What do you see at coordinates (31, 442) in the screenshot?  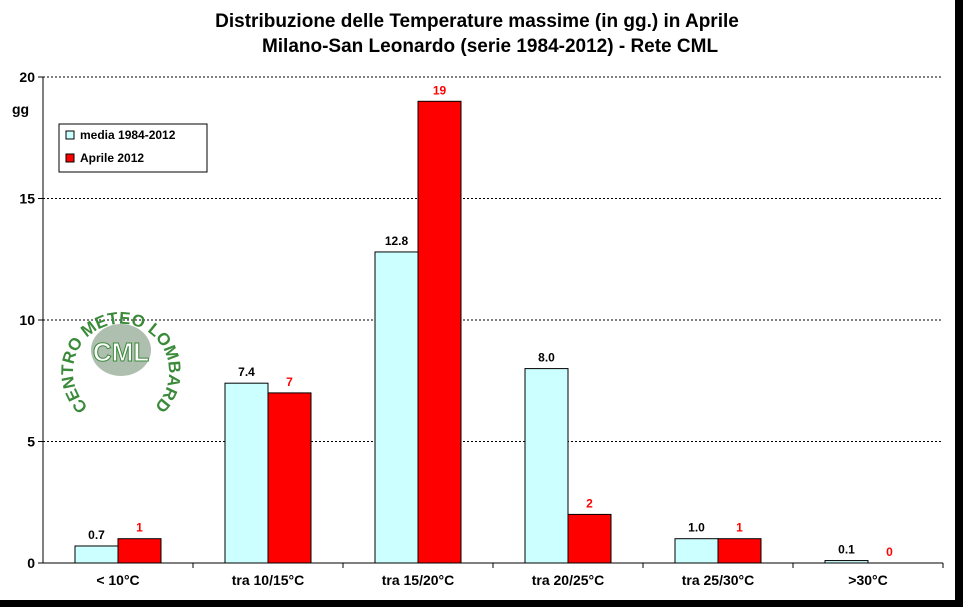 I see `y-tick-label: 5` at bounding box center [31, 442].